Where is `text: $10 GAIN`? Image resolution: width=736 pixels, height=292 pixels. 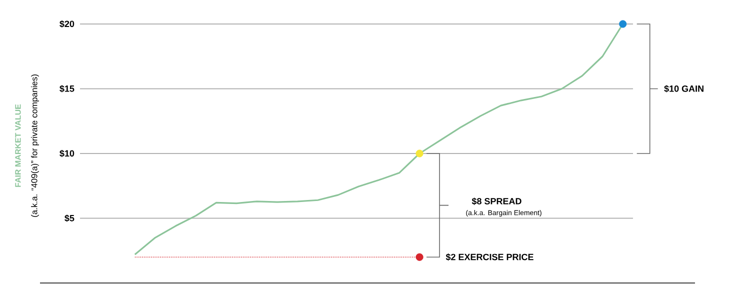
text: $10 GAIN is located at coordinates (684, 88).